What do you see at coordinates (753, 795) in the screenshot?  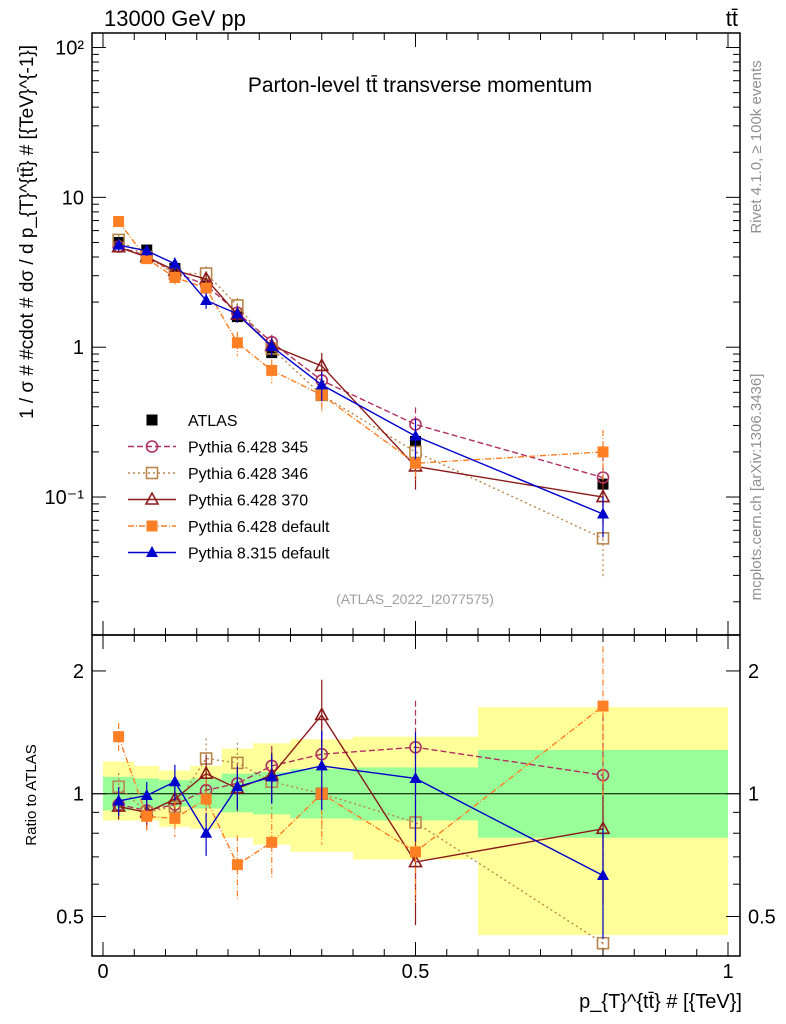 I see `ratio-y-tick-label-right: 1` at bounding box center [753, 795].